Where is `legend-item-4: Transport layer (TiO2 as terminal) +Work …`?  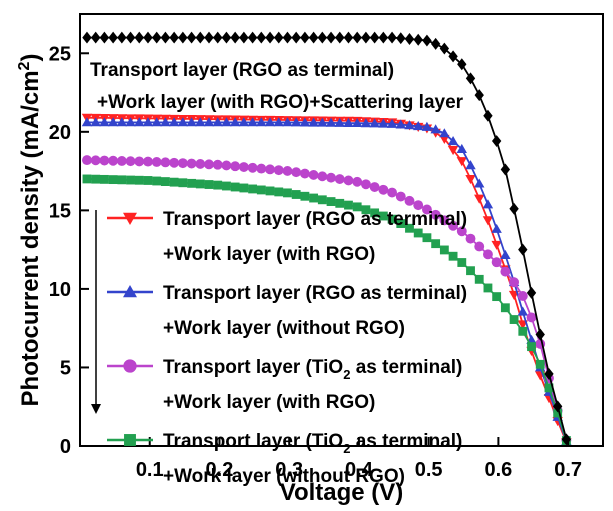
legend-item-4: Transport layer (TiO2 as terminal) +Work … is located at coordinates (284, 459).